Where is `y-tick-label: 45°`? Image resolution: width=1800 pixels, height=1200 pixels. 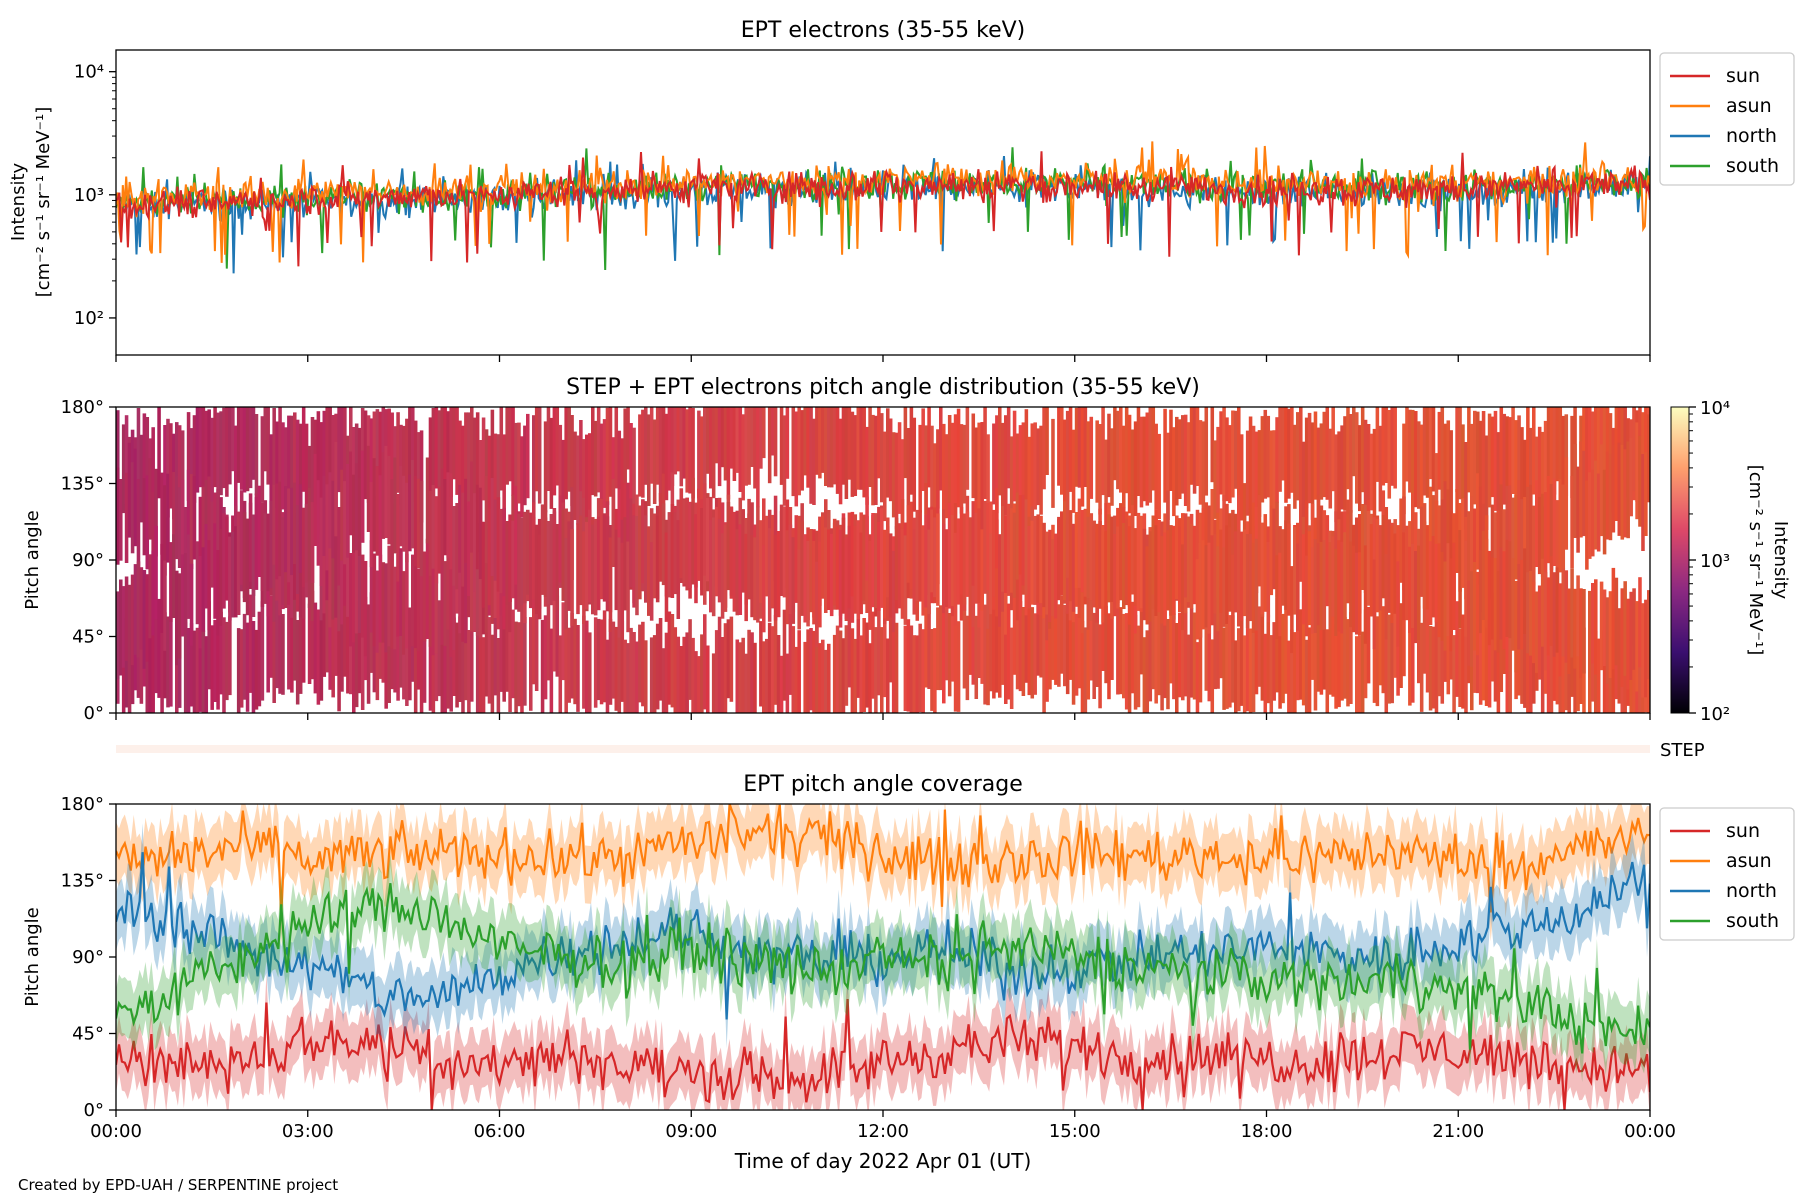 y-tick-label: 45° is located at coordinates (88, 1034).